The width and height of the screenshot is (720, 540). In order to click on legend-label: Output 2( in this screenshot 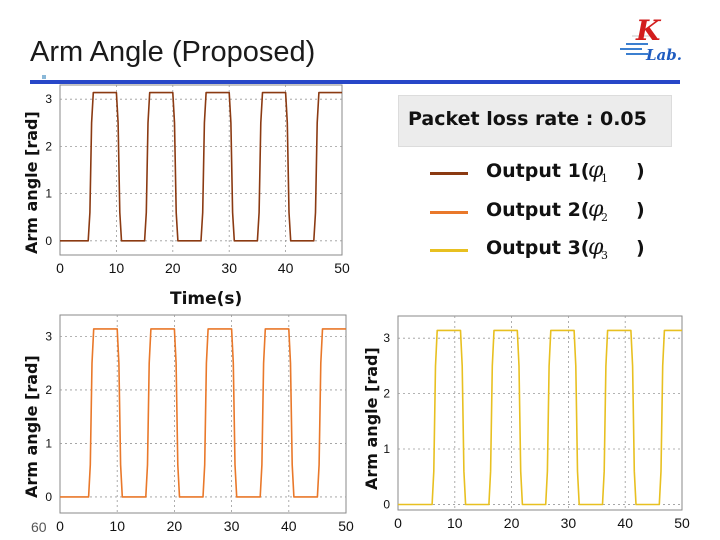, I will do `click(538, 210)`.